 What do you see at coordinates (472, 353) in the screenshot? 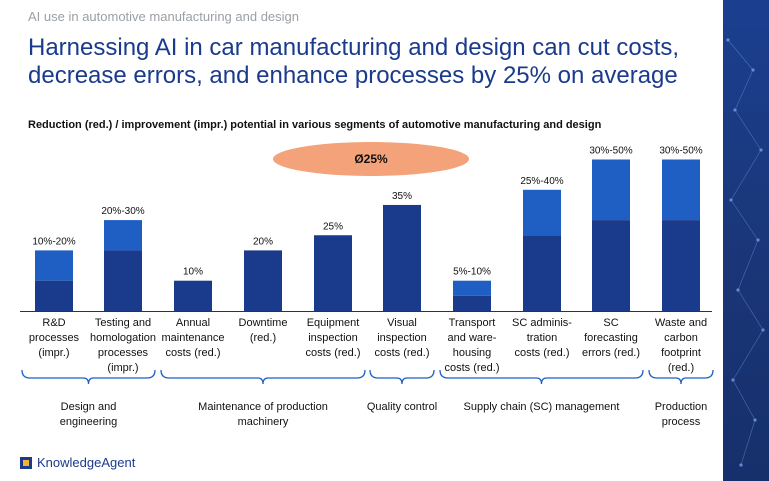
I see `category-label-line: housing` at bounding box center [472, 353].